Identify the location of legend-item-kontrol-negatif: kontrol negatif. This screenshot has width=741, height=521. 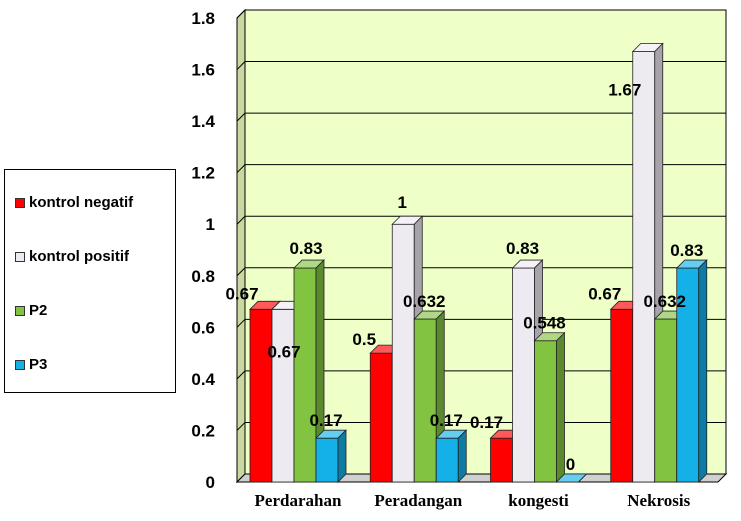
(74, 202).